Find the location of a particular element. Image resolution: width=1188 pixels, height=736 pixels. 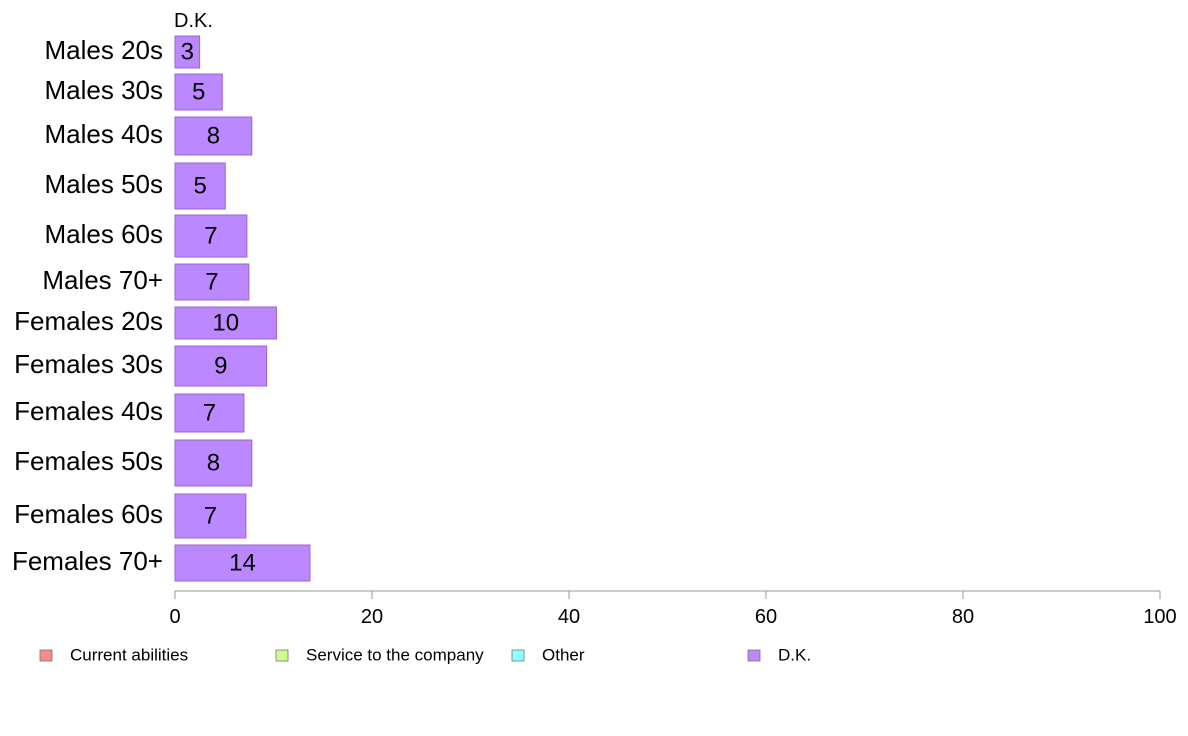

value-label: 14 is located at coordinates (242, 562).